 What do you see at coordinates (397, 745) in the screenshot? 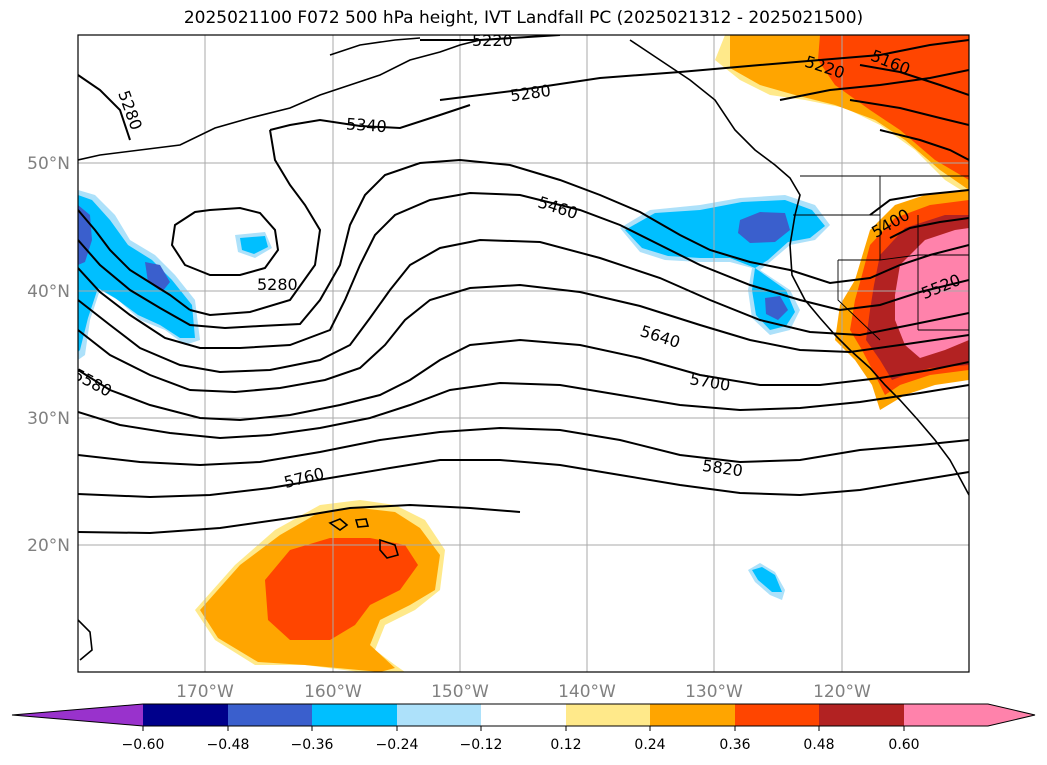
I see `colorbar-tick-label: −0.24` at bounding box center [397, 745].